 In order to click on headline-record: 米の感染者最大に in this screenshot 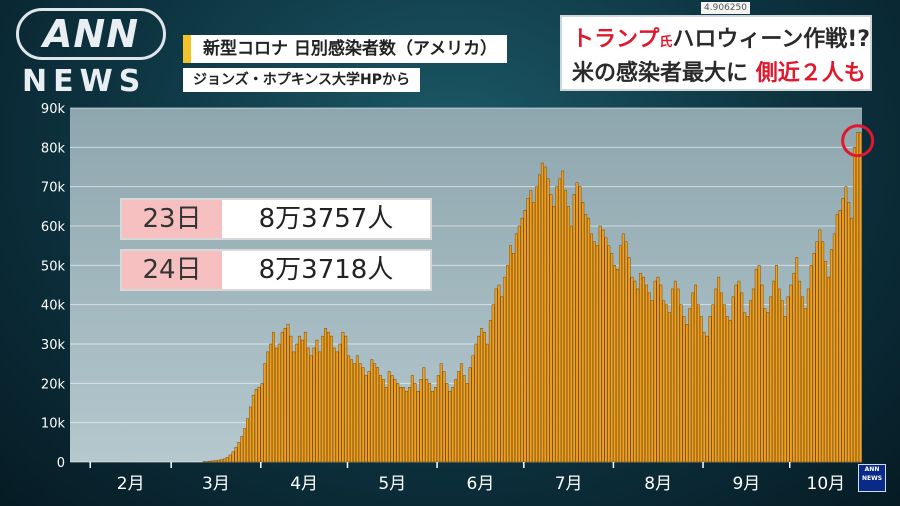, I will do `click(660, 73)`.